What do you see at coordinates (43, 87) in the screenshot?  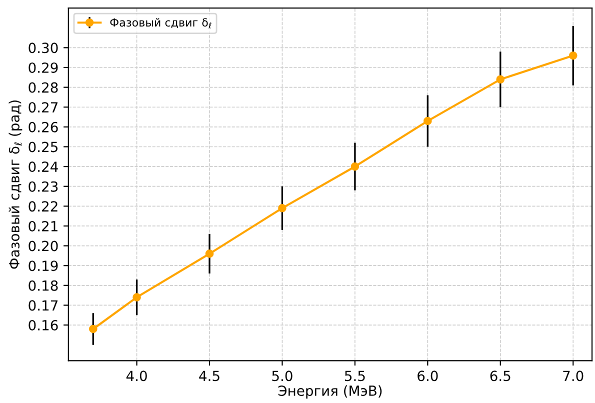 I see `y-tick-label: 0.28` at bounding box center [43, 87].